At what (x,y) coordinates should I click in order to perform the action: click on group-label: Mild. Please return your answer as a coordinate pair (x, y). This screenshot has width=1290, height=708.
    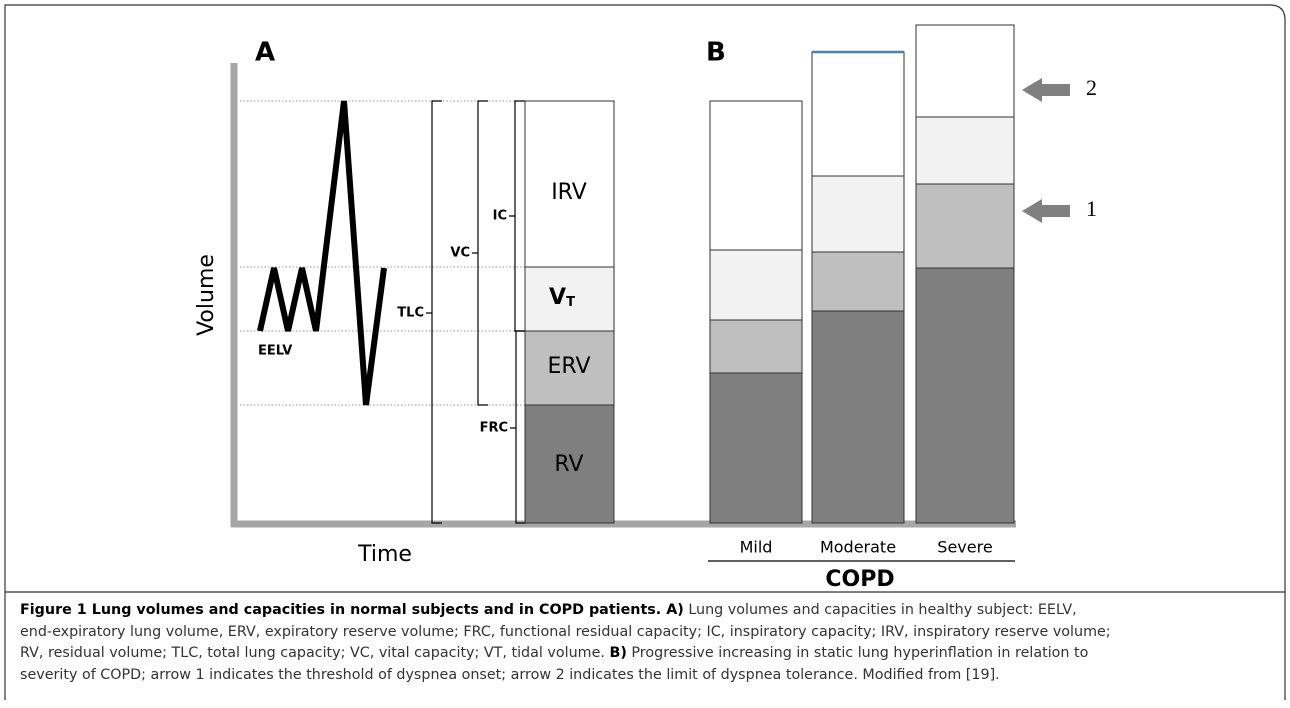
    Looking at the image, I should click on (756, 547).